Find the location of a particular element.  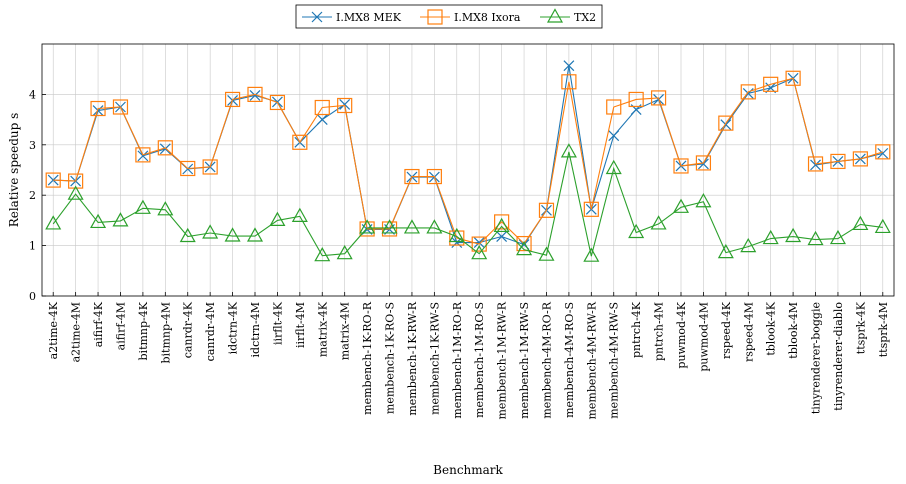

x-tick-label: rspeed-4K is located at coordinates (726, 330).